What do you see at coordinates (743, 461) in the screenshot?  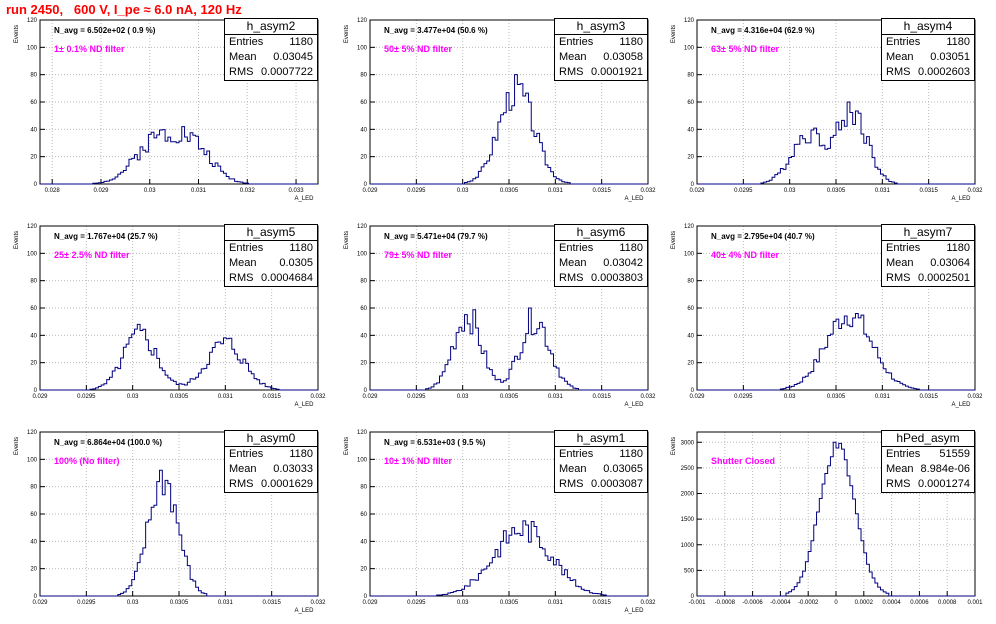 I see `filter-label: Shutter Closed` at bounding box center [743, 461].